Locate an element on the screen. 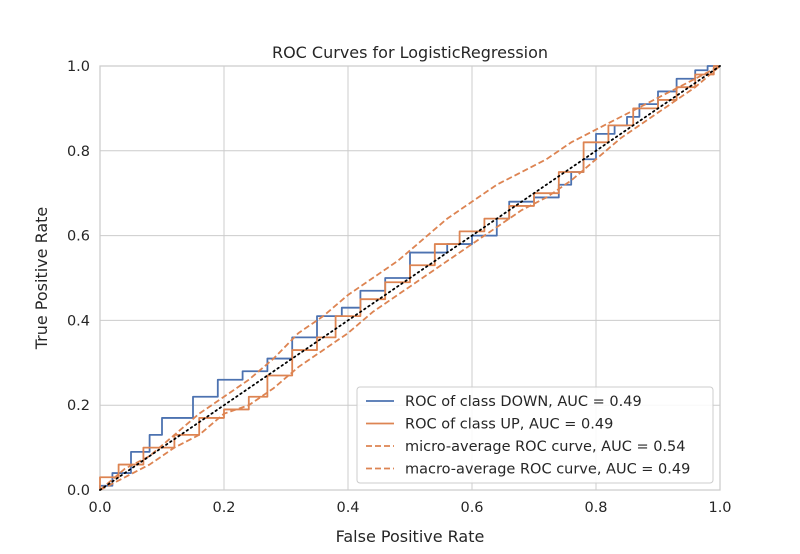 The image size is (800, 554). x-tick-label: 0.2 is located at coordinates (223, 508).